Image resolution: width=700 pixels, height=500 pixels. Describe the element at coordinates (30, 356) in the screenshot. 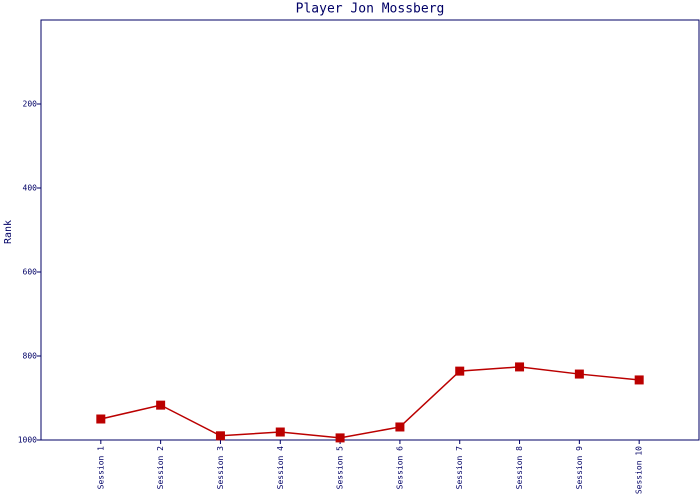

I see `y-tick-label: 800` at that location.